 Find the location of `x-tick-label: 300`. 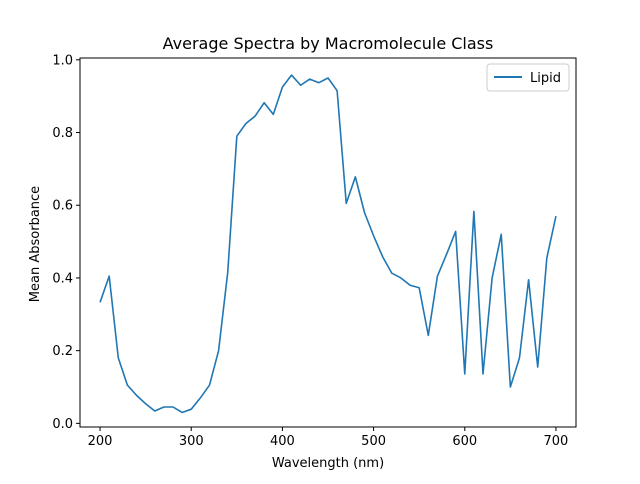

x-tick-label: 300 is located at coordinates (191, 441).